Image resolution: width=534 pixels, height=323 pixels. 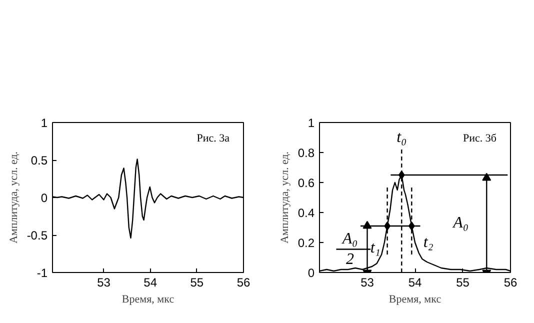 What do you see at coordinates (37, 235) in the screenshot?
I see `y-tick-label: -0.5` at bounding box center [37, 235].